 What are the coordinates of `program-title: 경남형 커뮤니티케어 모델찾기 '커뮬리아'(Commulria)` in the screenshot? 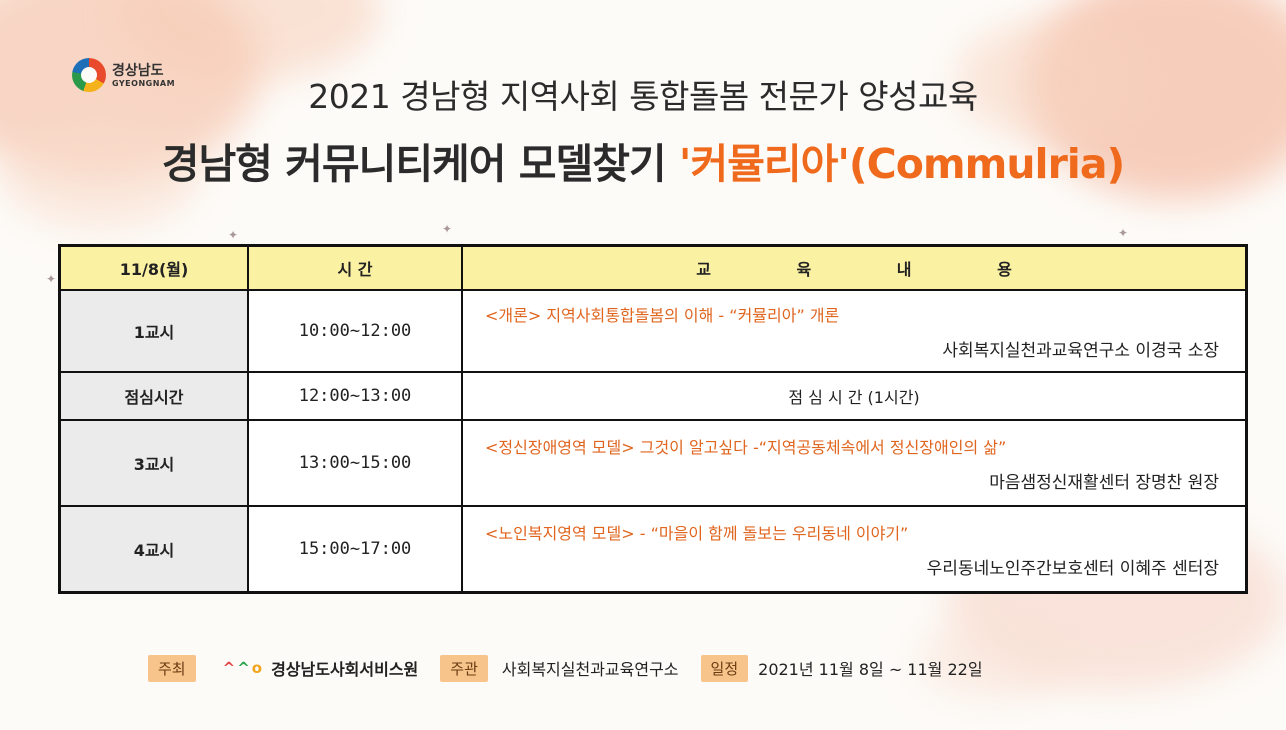 It's located at (643, 160).